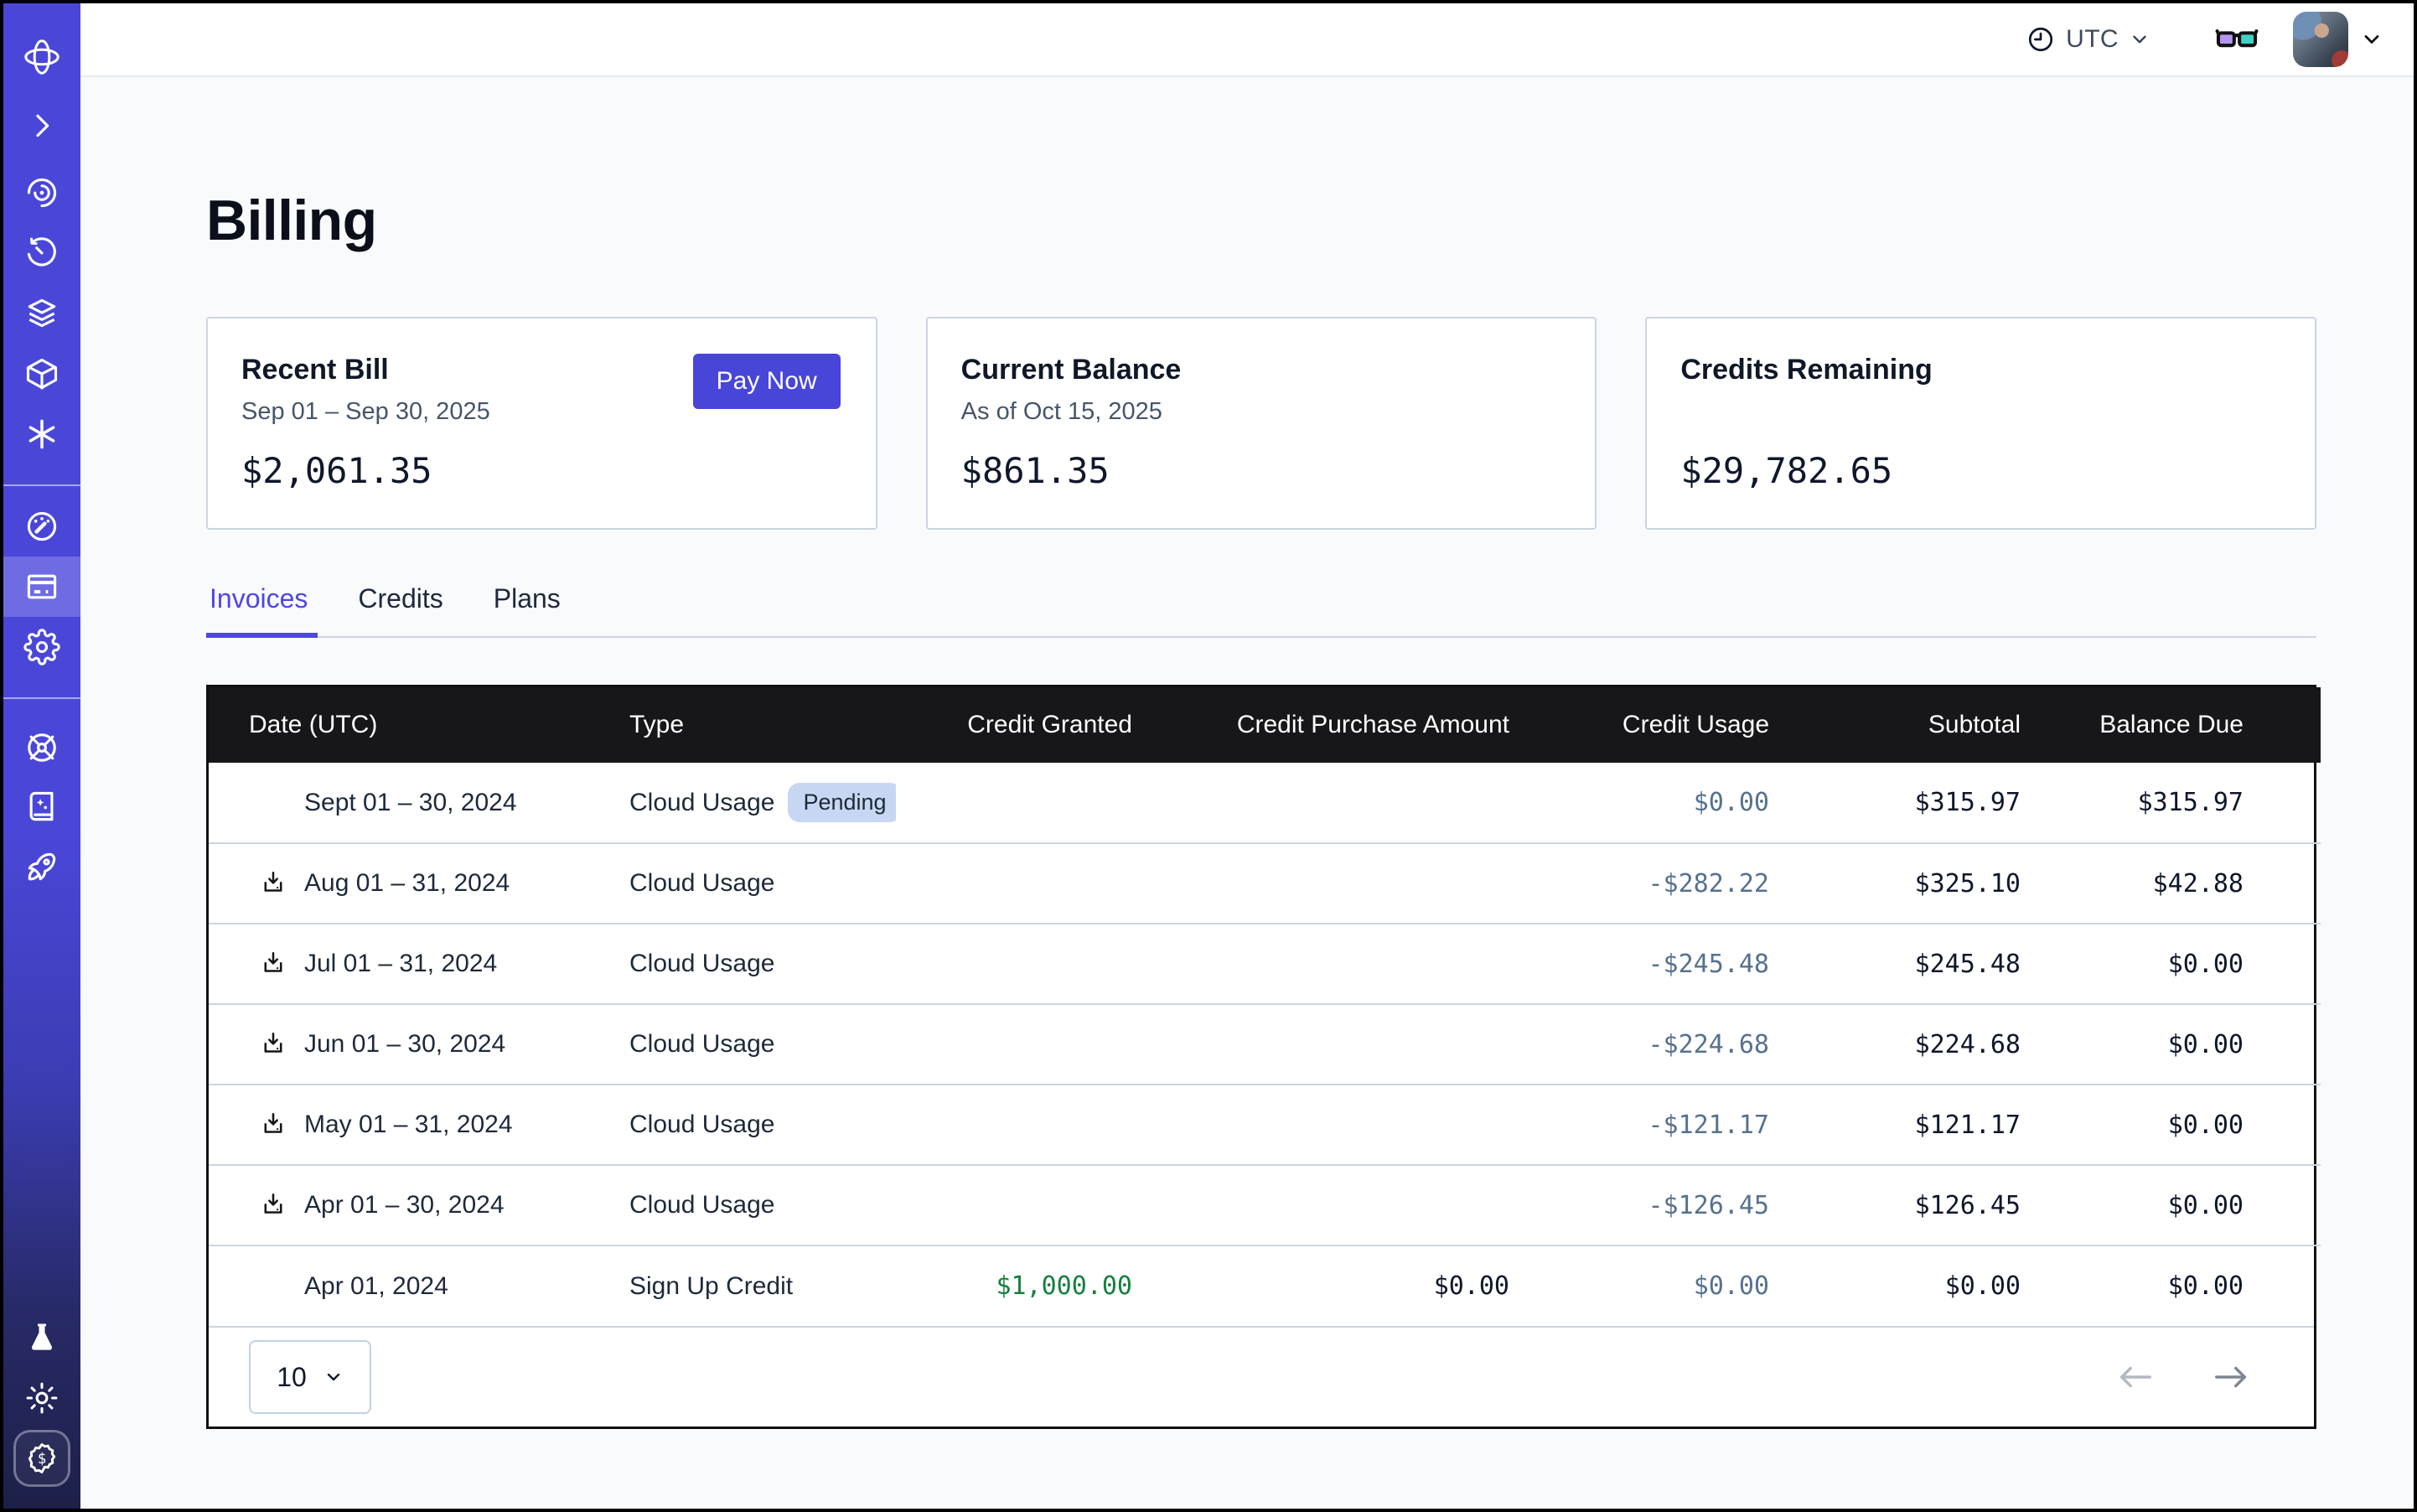 The image size is (2417, 1512). I want to click on subtotal-cell: $121.17, so click(1935, 1124).